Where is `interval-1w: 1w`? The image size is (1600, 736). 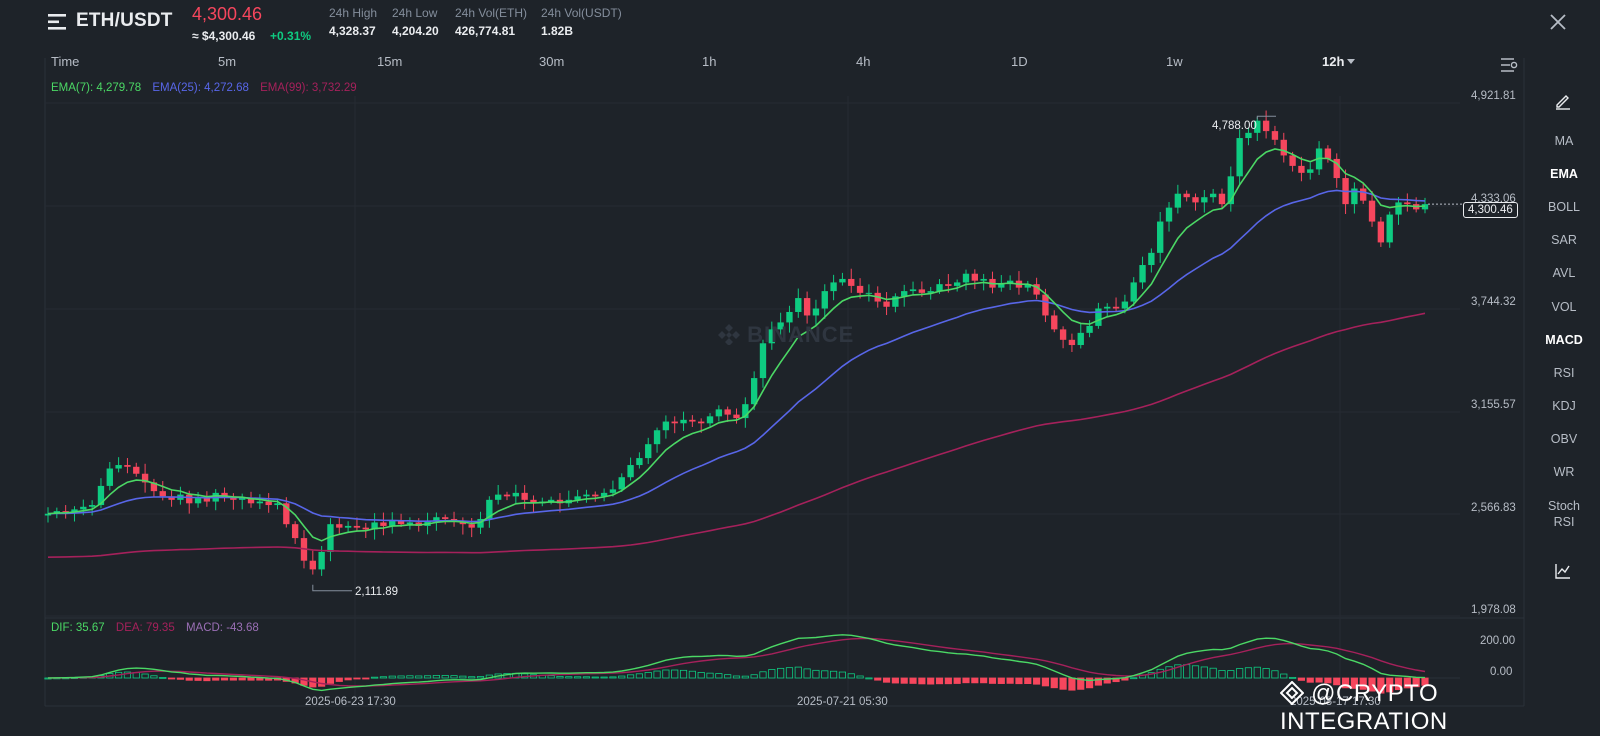 interval-1w: 1w is located at coordinates (1174, 61).